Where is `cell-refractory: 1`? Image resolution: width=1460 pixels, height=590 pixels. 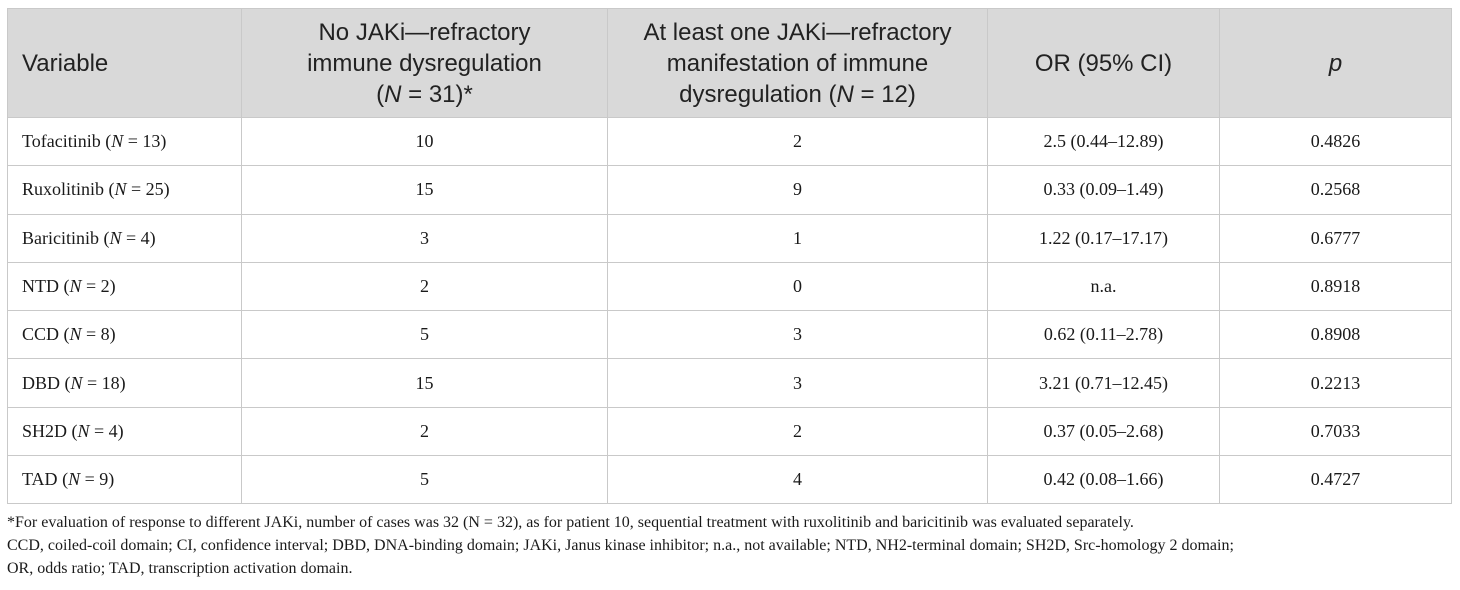 cell-refractory: 1 is located at coordinates (797, 238).